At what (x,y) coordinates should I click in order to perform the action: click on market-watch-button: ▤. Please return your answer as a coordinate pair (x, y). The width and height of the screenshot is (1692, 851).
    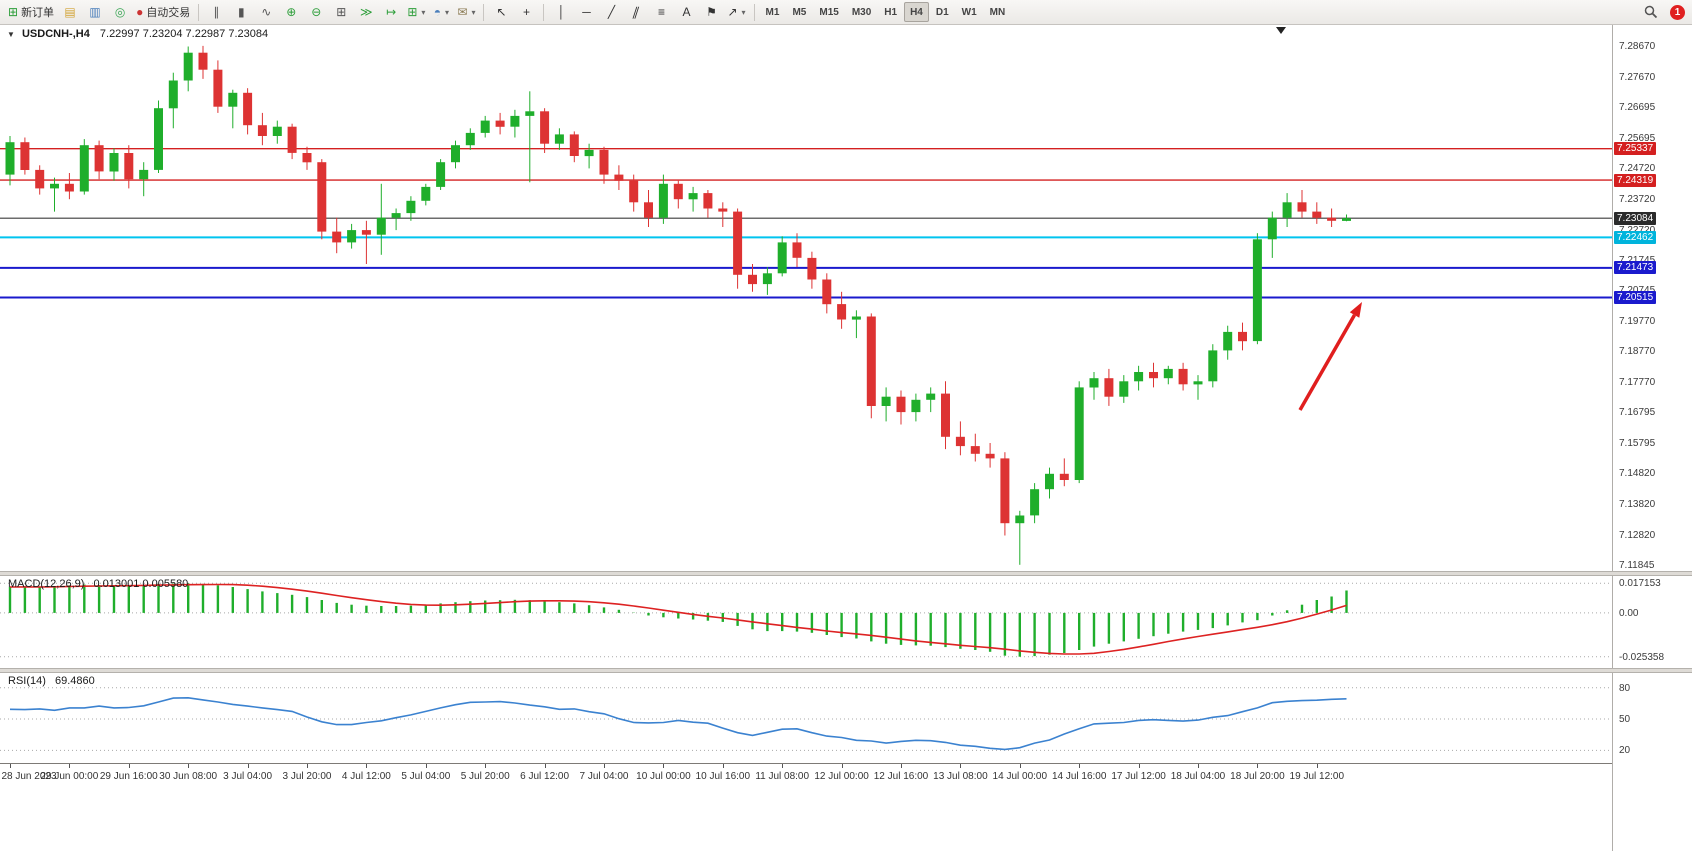
    Looking at the image, I should click on (70, 12).